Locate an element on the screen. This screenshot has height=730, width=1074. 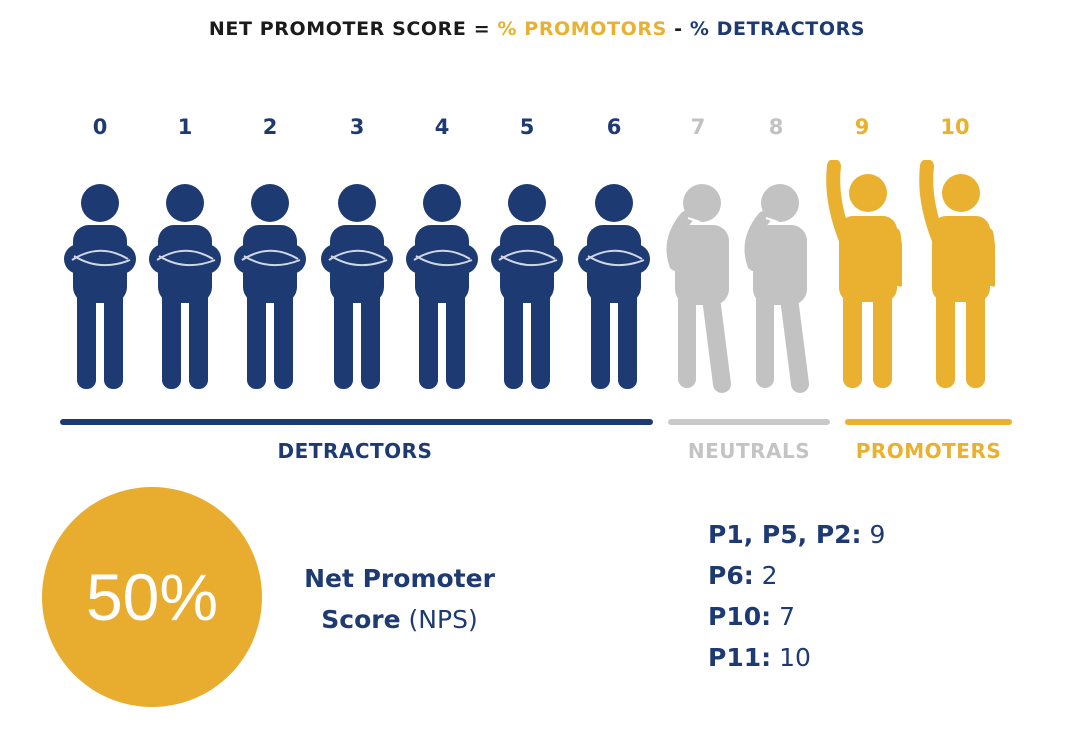
response-row: P1, P5, P2: 9 is located at coordinates (796, 534).